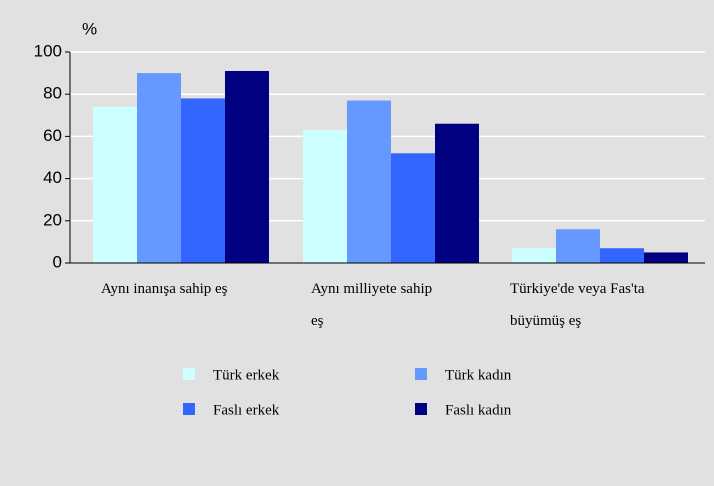  Describe the element at coordinates (52, 177) in the screenshot. I see `y-tick-label: 40` at that location.